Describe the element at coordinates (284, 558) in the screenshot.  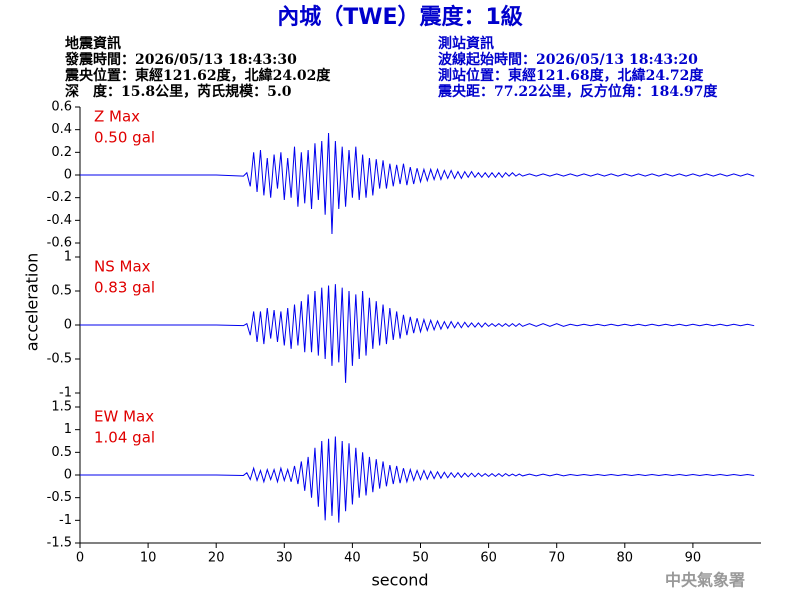
I see `x-tick-label: 30` at that location.